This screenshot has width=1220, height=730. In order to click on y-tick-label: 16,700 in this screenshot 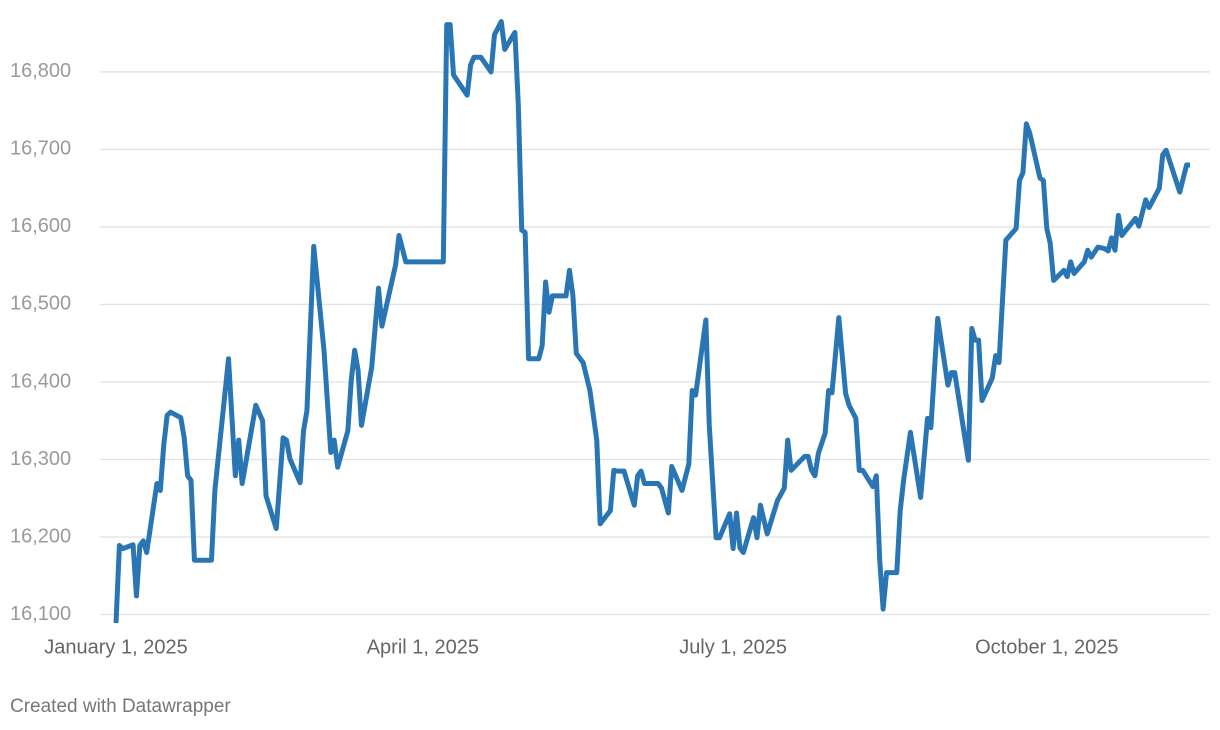, I will do `click(40, 149)`.